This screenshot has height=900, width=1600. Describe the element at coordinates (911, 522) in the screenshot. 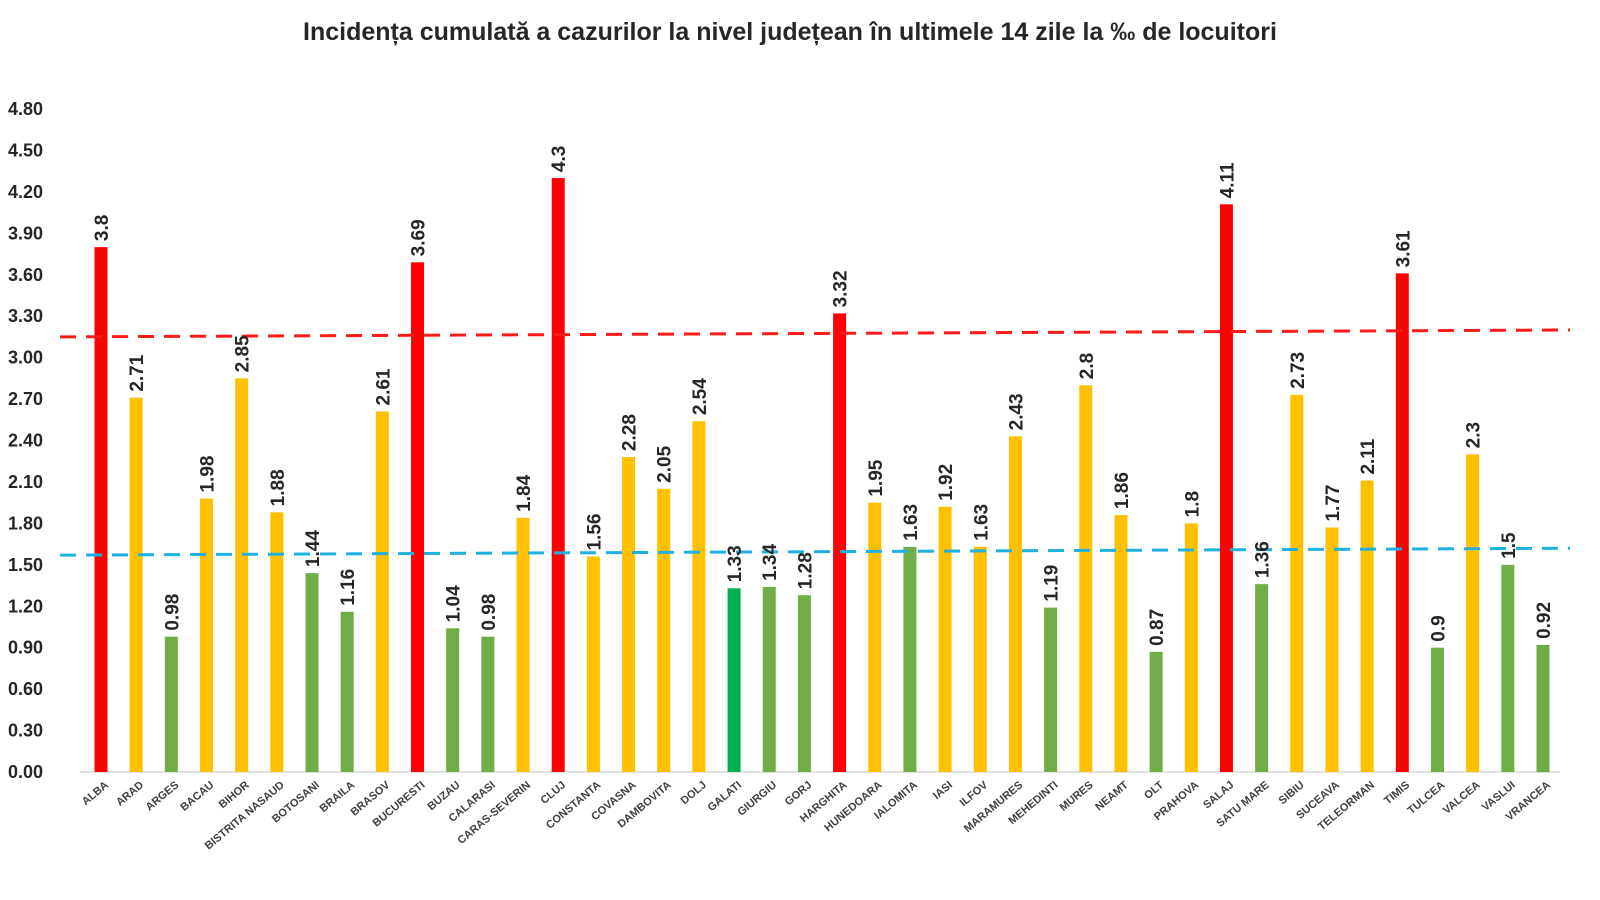

I see `value-label: 1.63` at that location.